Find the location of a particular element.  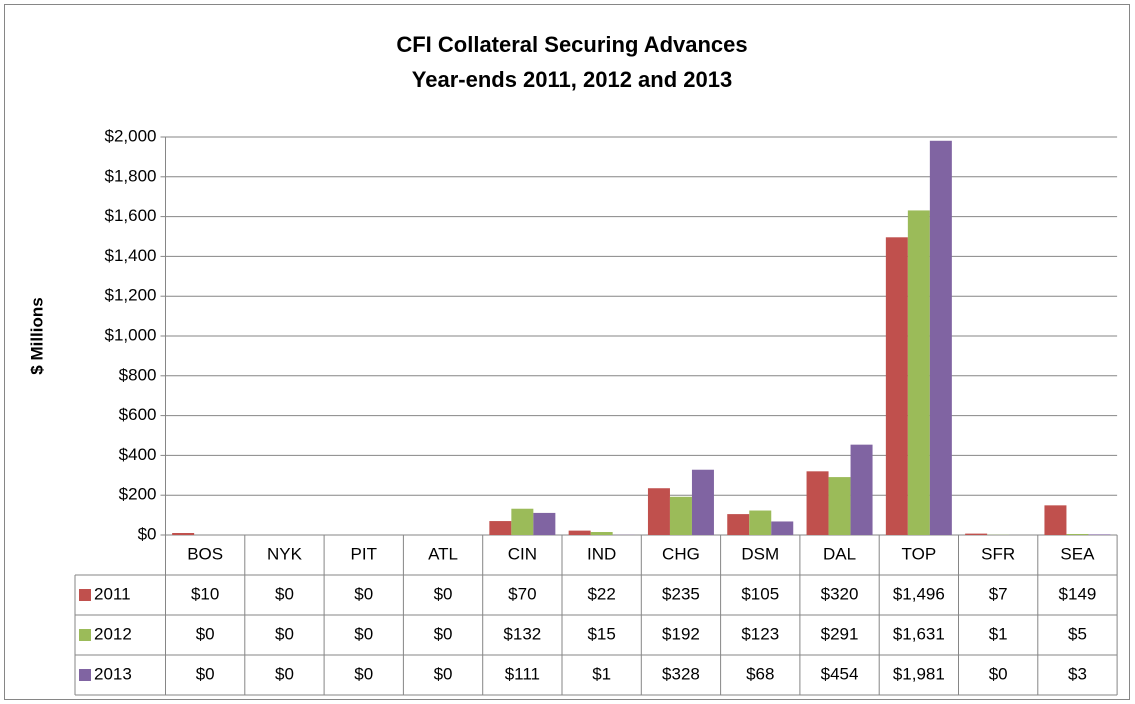

x-tick-label: SEA is located at coordinates (1077, 553).